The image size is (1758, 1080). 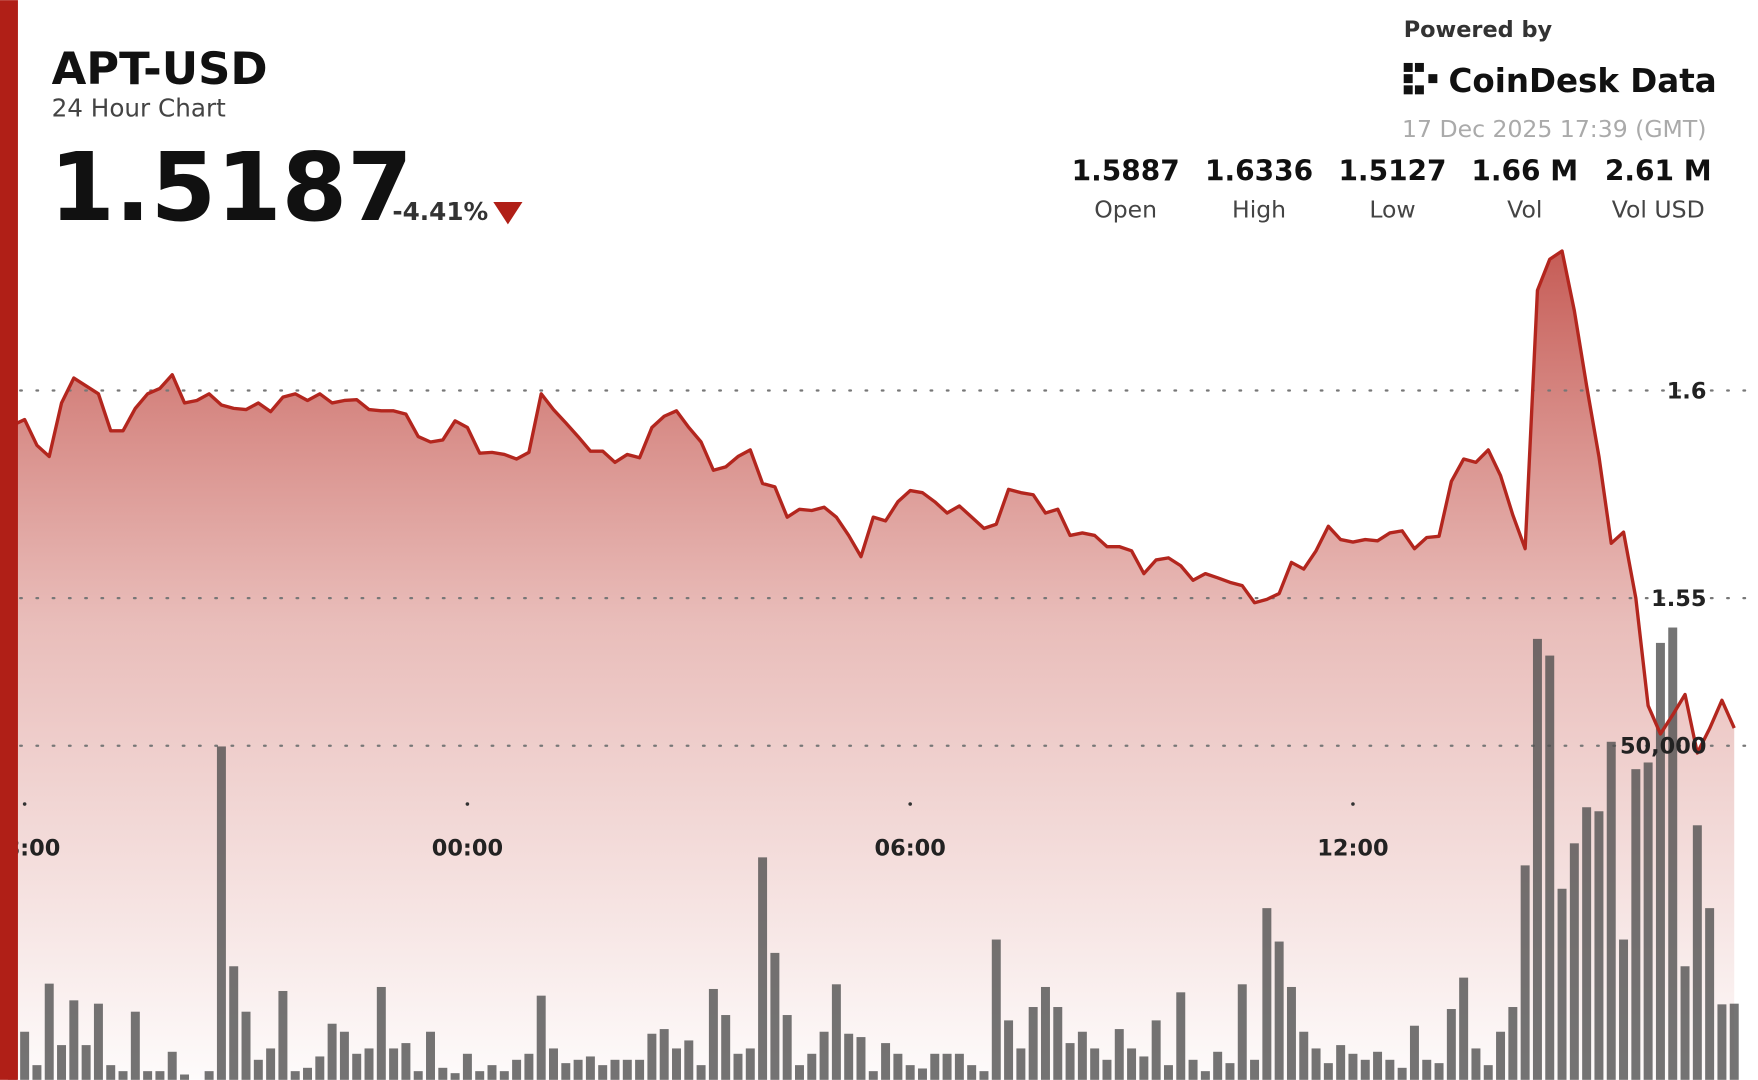 What do you see at coordinates (1524, 210) in the screenshot?
I see `stat-label: Vol` at bounding box center [1524, 210].